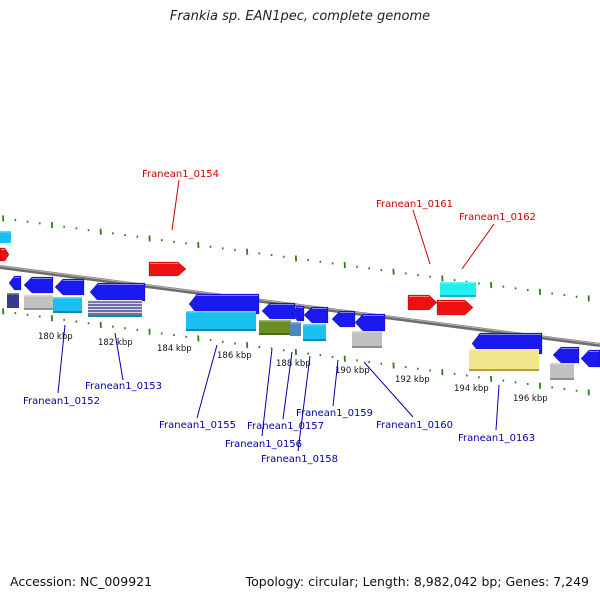 Image resolution: width=600 pixels, height=600 pixels. I want to click on genome-backbone-highlight, so click(300, 305).